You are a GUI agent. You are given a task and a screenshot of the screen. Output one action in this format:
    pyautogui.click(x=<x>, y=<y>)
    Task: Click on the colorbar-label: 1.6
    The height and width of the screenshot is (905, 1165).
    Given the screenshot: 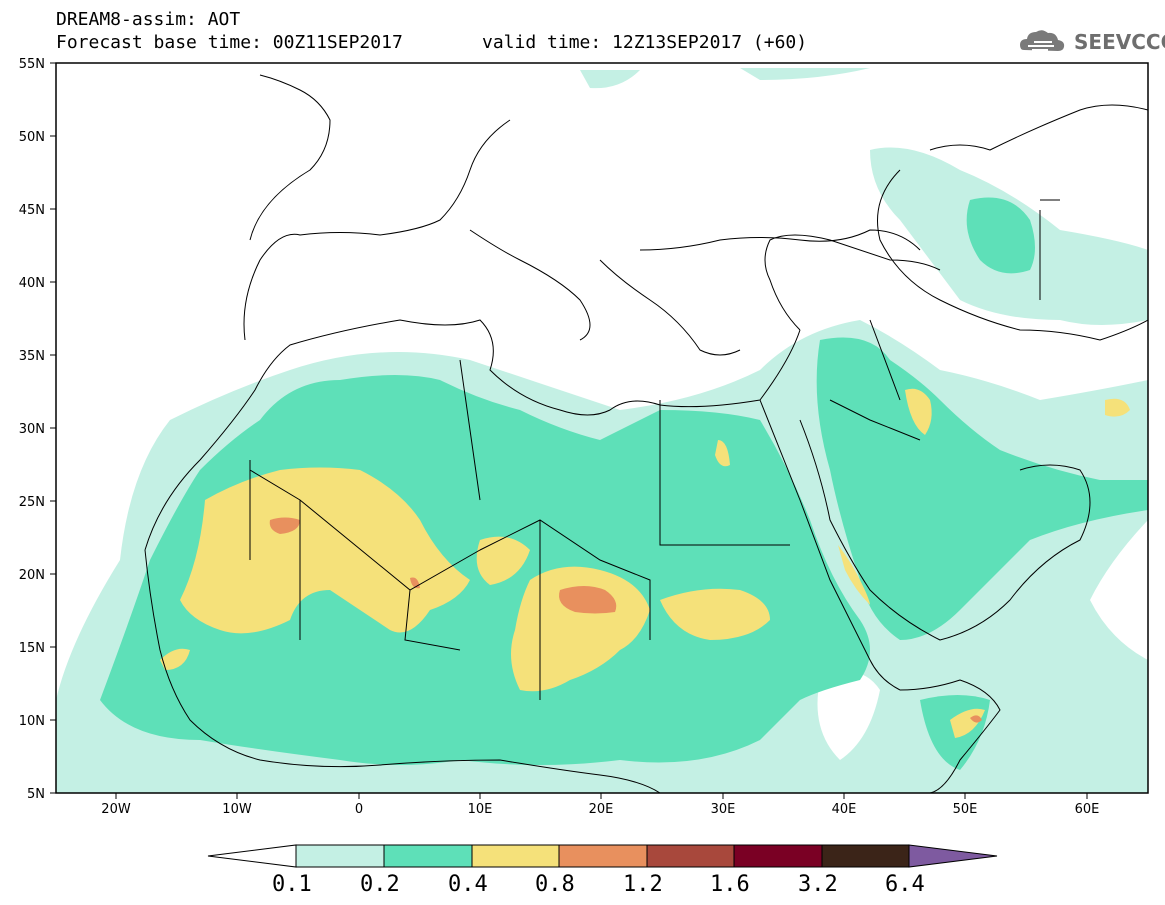 What is the action you would take?
    pyautogui.click(x=730, y=884)
    